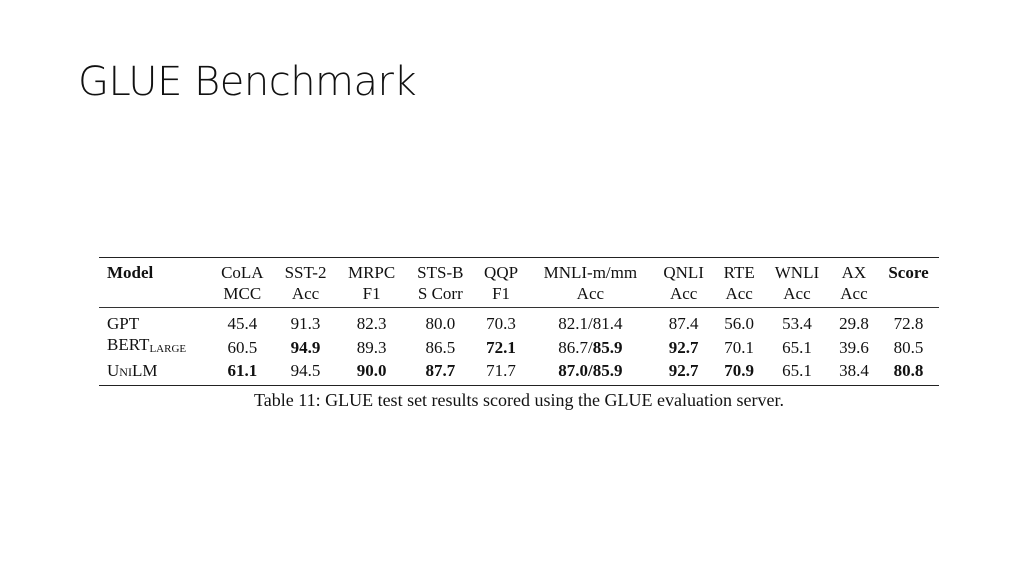 Image resolution: width=1024 pixels, height=576 pixels. Describe the element at coordinates (371, 323) in the screenshot. I see `cell-mrpc: 82.3` at that location.